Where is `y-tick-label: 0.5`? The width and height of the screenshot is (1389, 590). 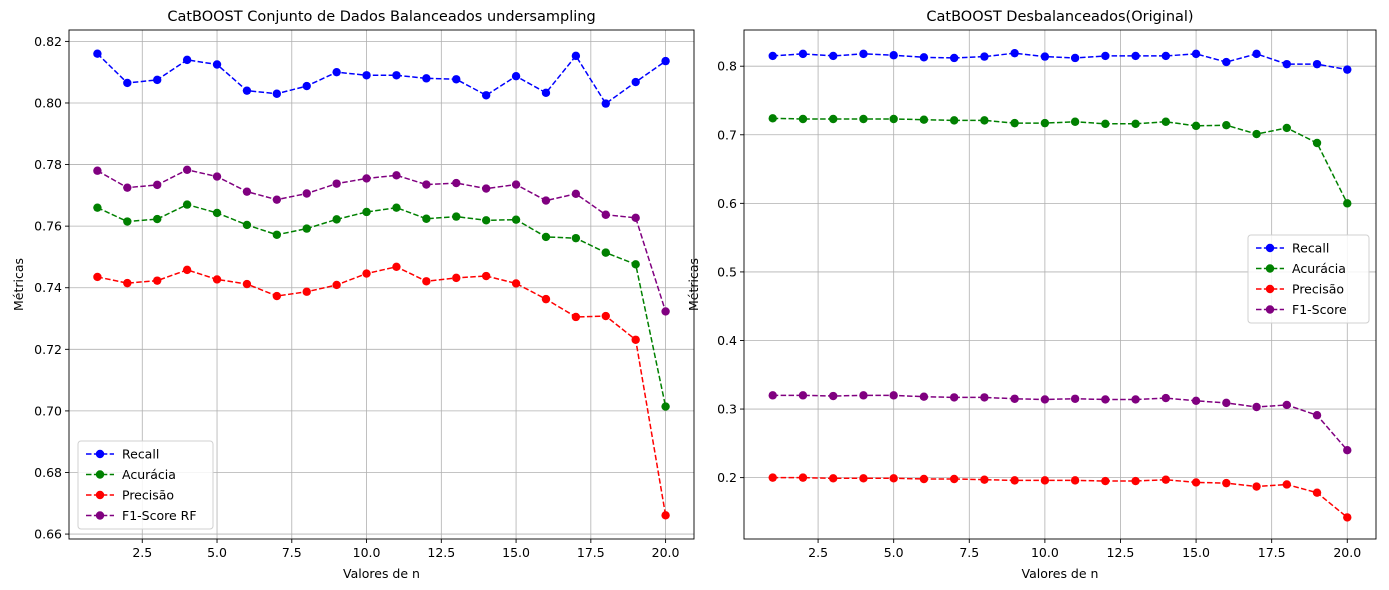
y-tick-label: 0.5 is located at coordinates (727, 271).